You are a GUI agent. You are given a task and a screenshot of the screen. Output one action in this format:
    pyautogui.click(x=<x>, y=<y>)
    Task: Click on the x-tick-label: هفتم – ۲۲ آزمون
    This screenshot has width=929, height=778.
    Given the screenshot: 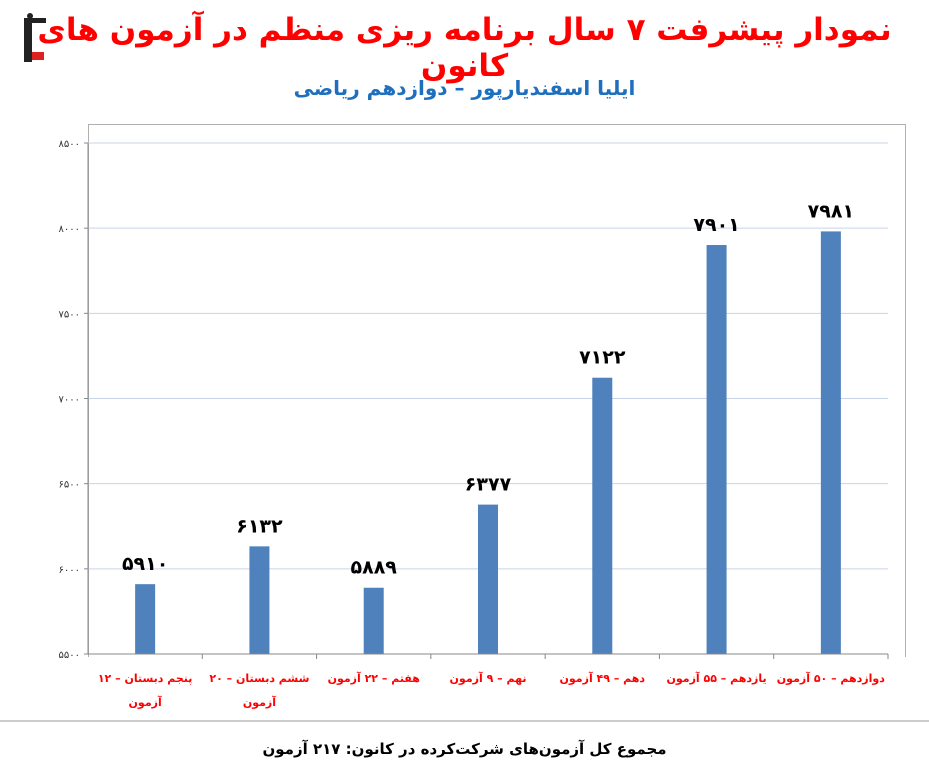 What is the action you would take?
    pyautogui.click(x=374, y=678)
    